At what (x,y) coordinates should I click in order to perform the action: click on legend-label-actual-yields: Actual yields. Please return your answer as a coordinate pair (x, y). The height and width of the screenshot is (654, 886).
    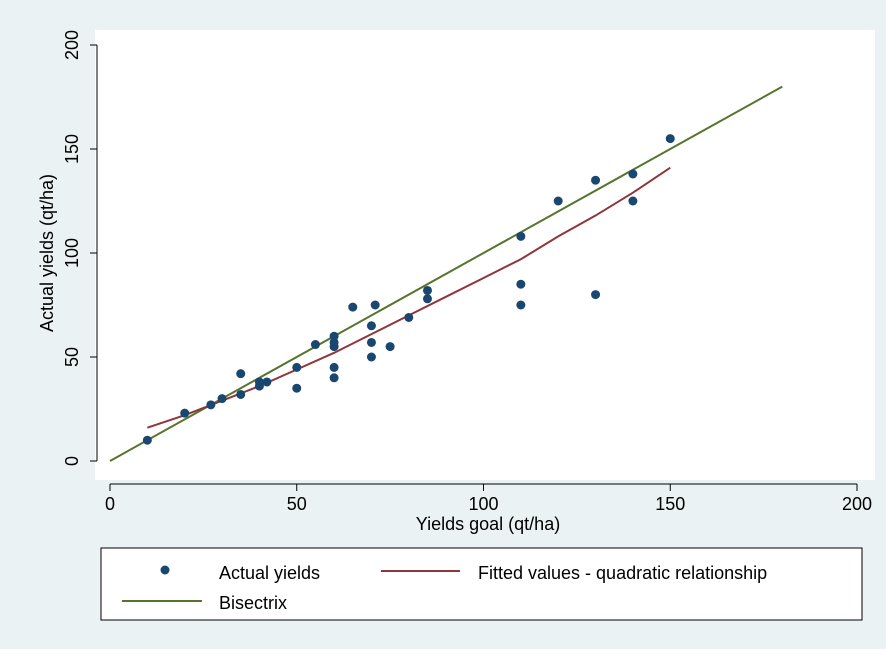
    Looking at the image, I should click on (269, 573).